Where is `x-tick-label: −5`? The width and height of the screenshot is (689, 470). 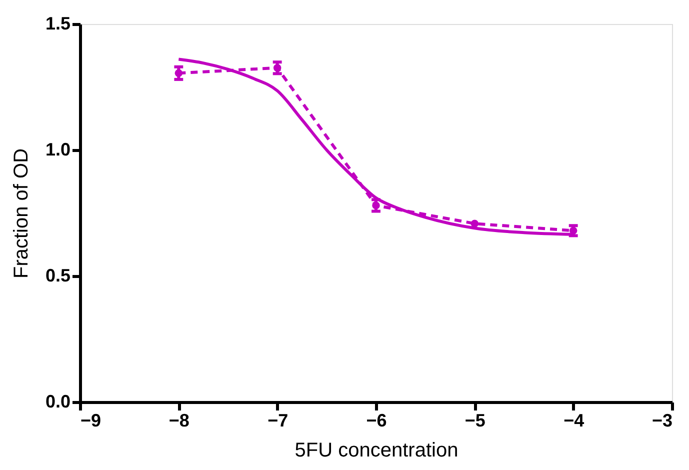 x-tick-label: −5 is located at coordinates (475, 420).